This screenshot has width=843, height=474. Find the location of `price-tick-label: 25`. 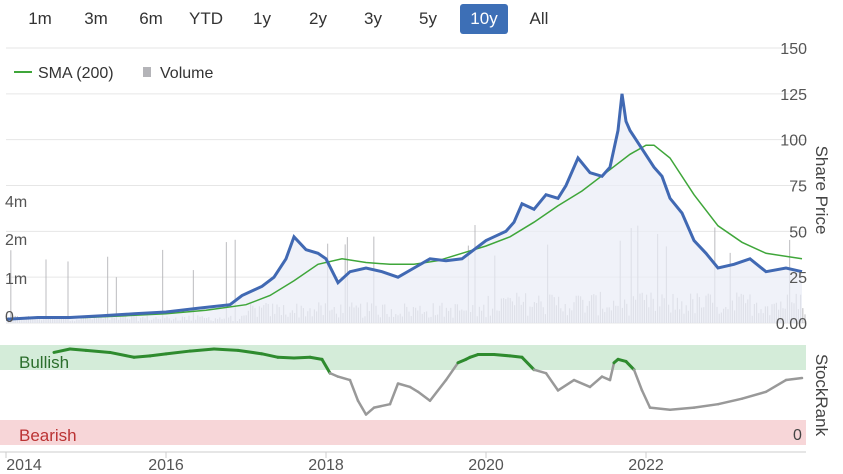

price-tick-label: 25 is located at coordinates (798, 278).